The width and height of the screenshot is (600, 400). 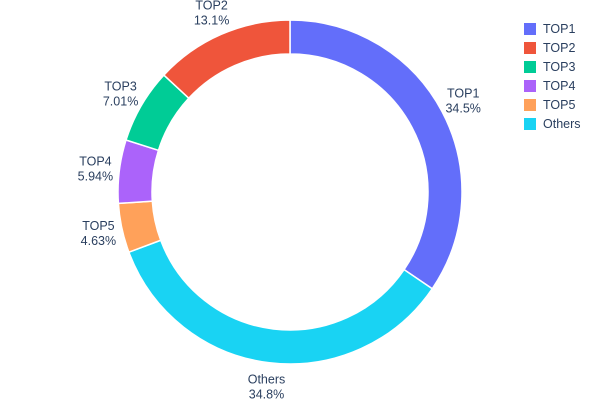 What do you see at coordinates (552, 76) in the screenshot?
I see `legend: TOP1 TOP2 TOP3 TOP4 TOP5 Others` at bounding box center [552, 76].